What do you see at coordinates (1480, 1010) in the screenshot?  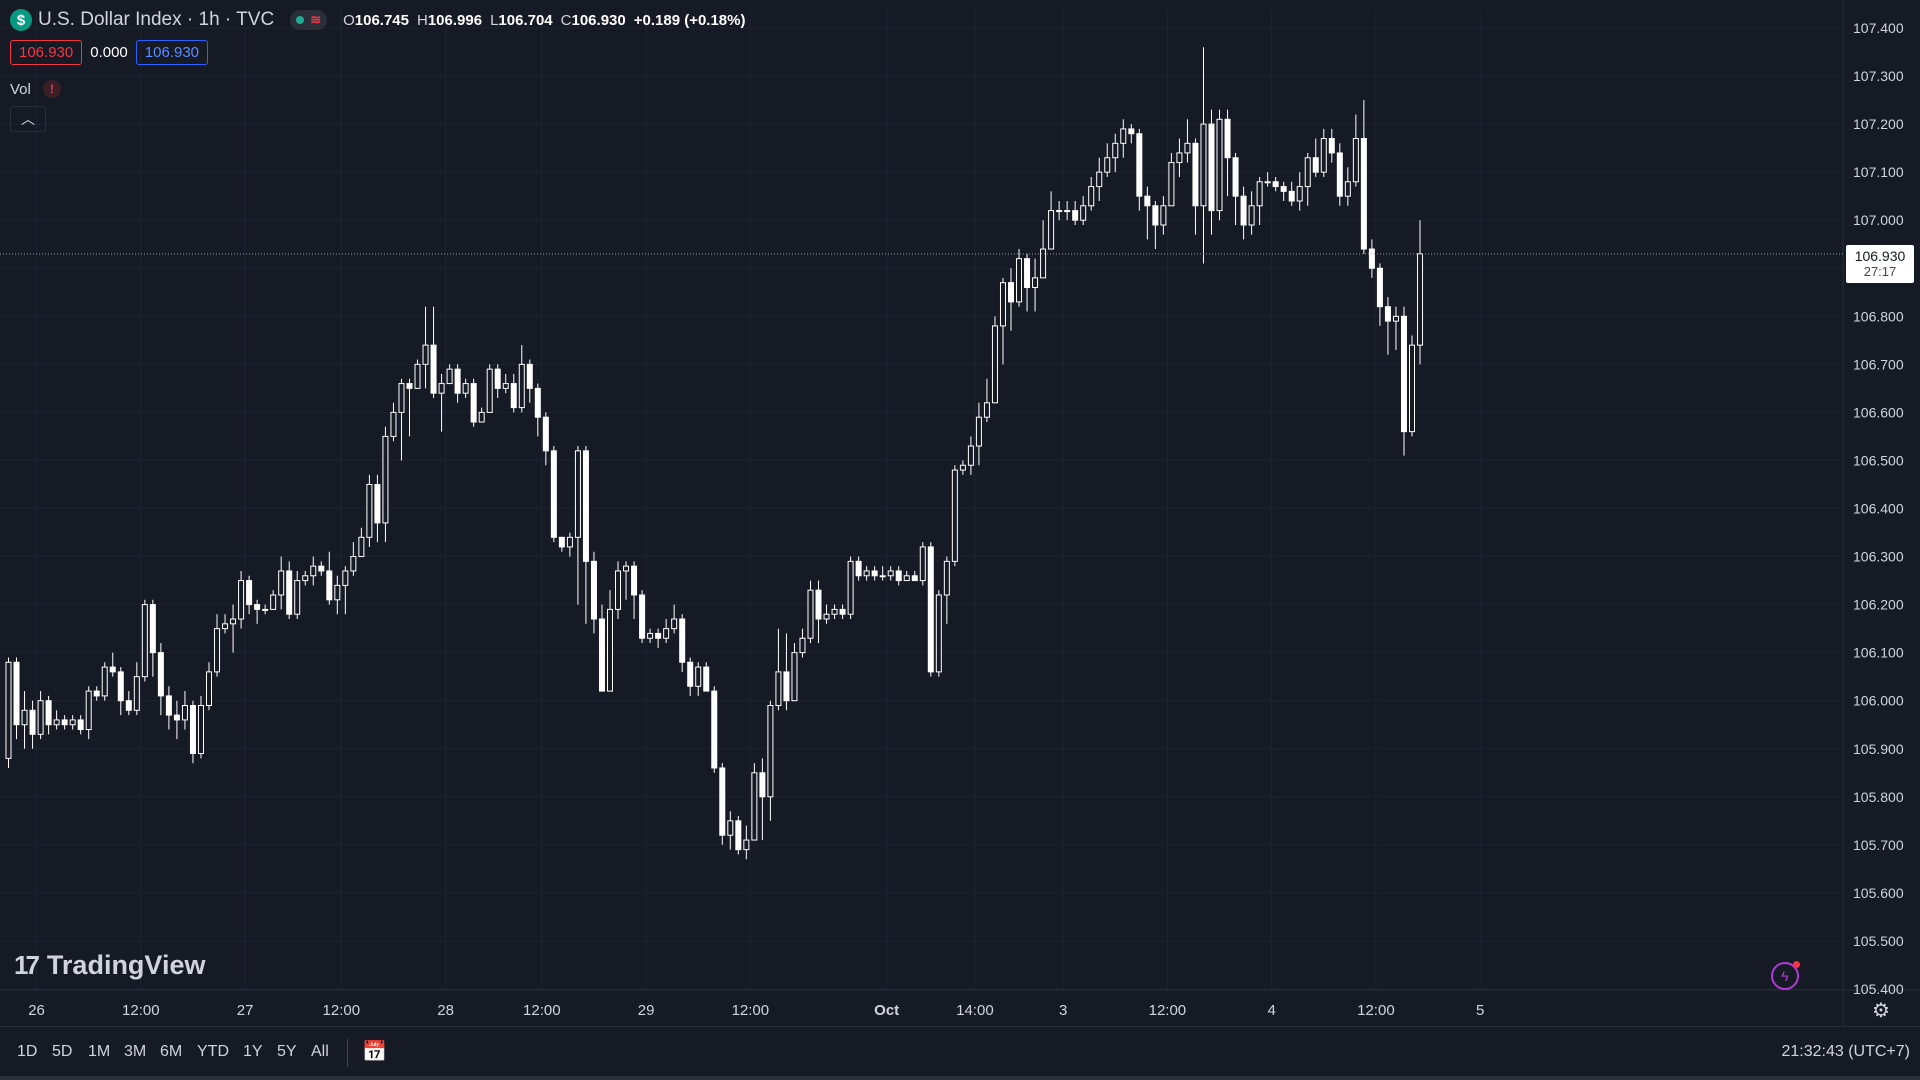 I see `x-tick-label: 5` at bounding box center [1480, 1010].